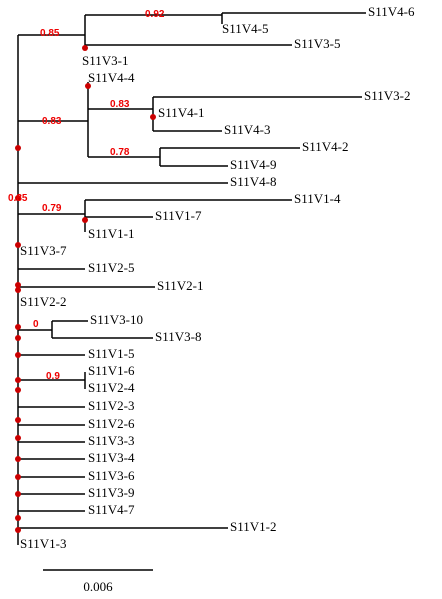 Image resolution: width=442 pixels, height=599 pixels. What do you see at coordinates (247, 129) in the screenshot?
I see `leaf-label: S11V4-3` at bounding box center [247, 129].